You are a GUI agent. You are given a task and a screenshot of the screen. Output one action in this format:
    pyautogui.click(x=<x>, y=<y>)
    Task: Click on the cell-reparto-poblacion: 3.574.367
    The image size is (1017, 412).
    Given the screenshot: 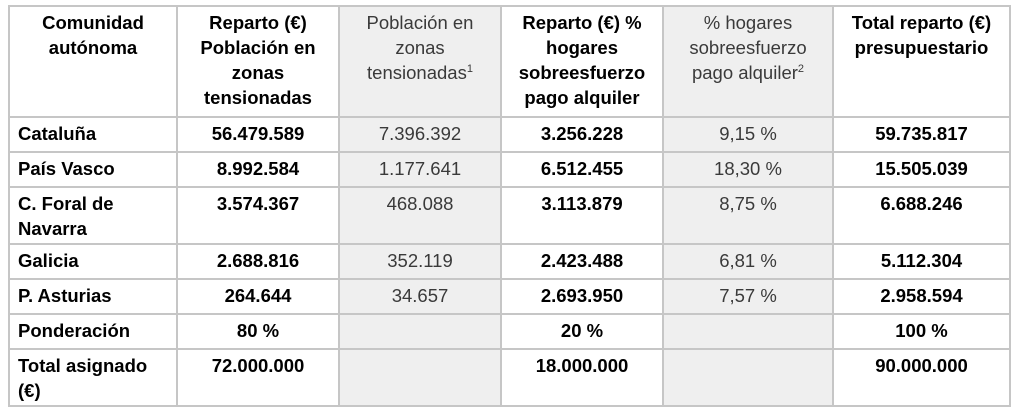 What is the action you would take?
    pyautogui.click(x=258, y=215)
    